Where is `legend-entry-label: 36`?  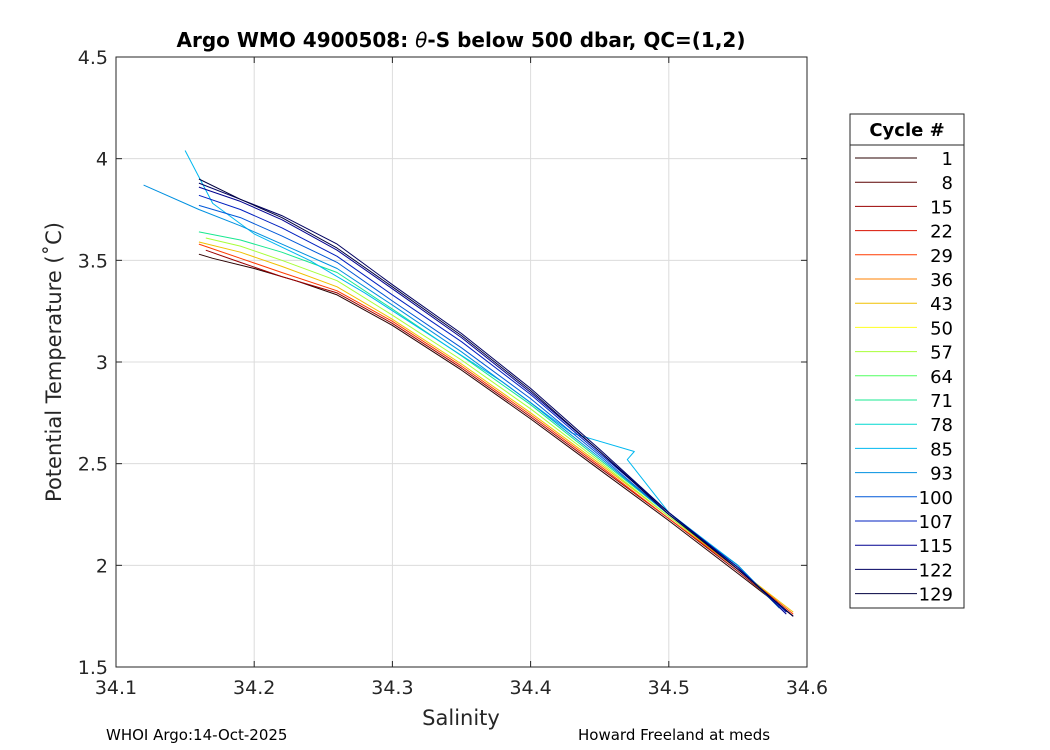
legend-entry-label: 36 is located at coordinates (941, 280).